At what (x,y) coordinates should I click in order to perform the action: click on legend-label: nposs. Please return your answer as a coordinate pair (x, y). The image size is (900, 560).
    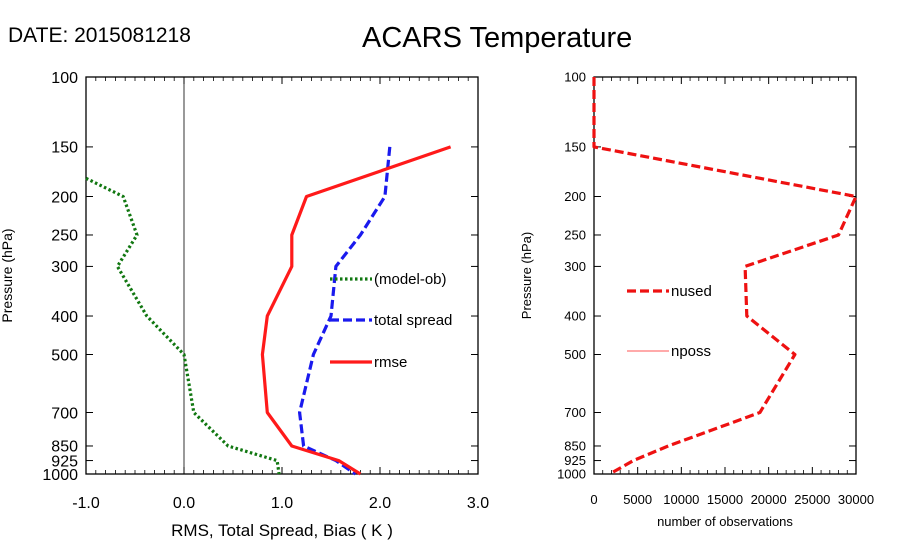
    Looking at the image, I should click on (691, 351).